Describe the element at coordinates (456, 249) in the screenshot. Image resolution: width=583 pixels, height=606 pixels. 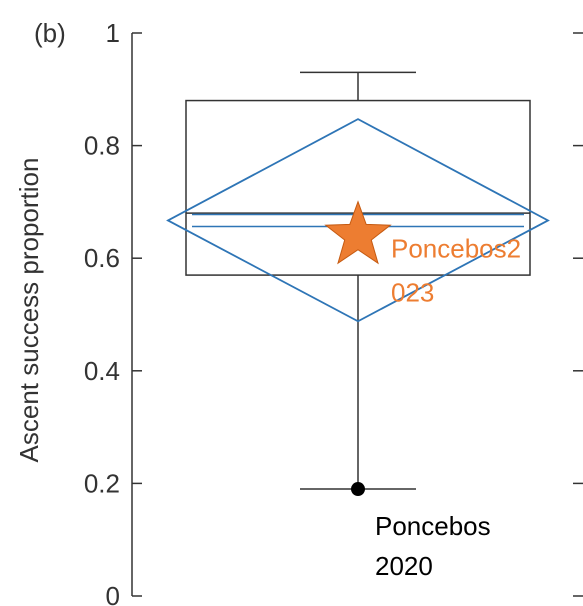
I see `star-label: Poncebos2` at that location.